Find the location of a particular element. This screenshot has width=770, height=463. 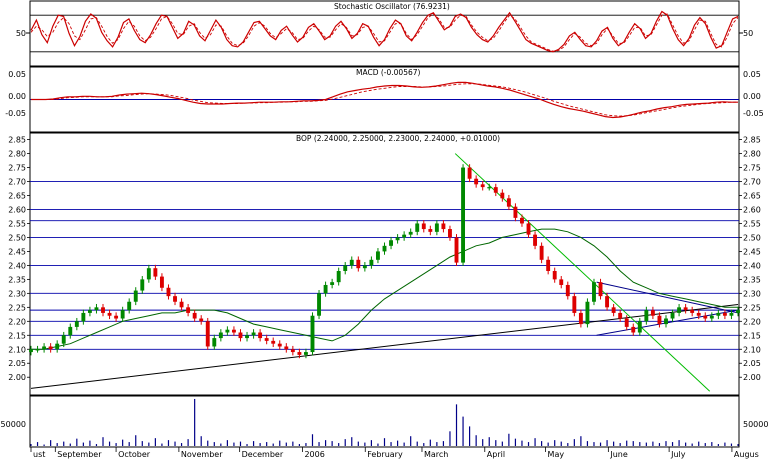

macd-layer is located at coordinates (384, 100).